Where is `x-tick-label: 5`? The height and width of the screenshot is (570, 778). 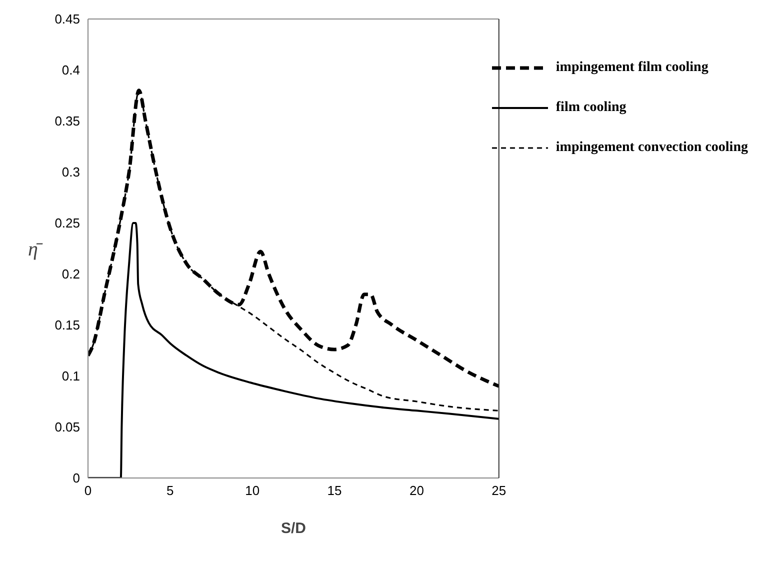
x-tick-label: 5 is located at coordinates (170, 490).